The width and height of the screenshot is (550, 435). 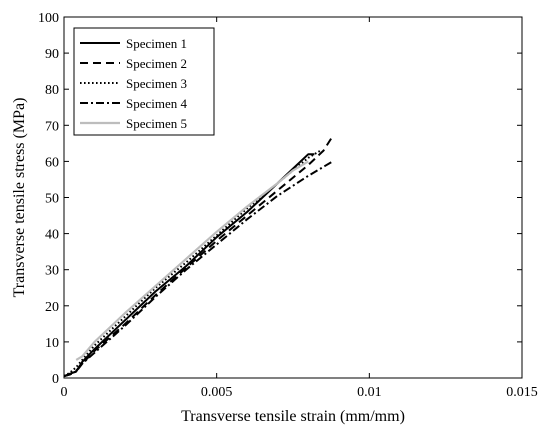 What do you see at coordinates (52, 235) in the screenshot?
I see `y-tick-label: 40` at bounding box center [52, 235].